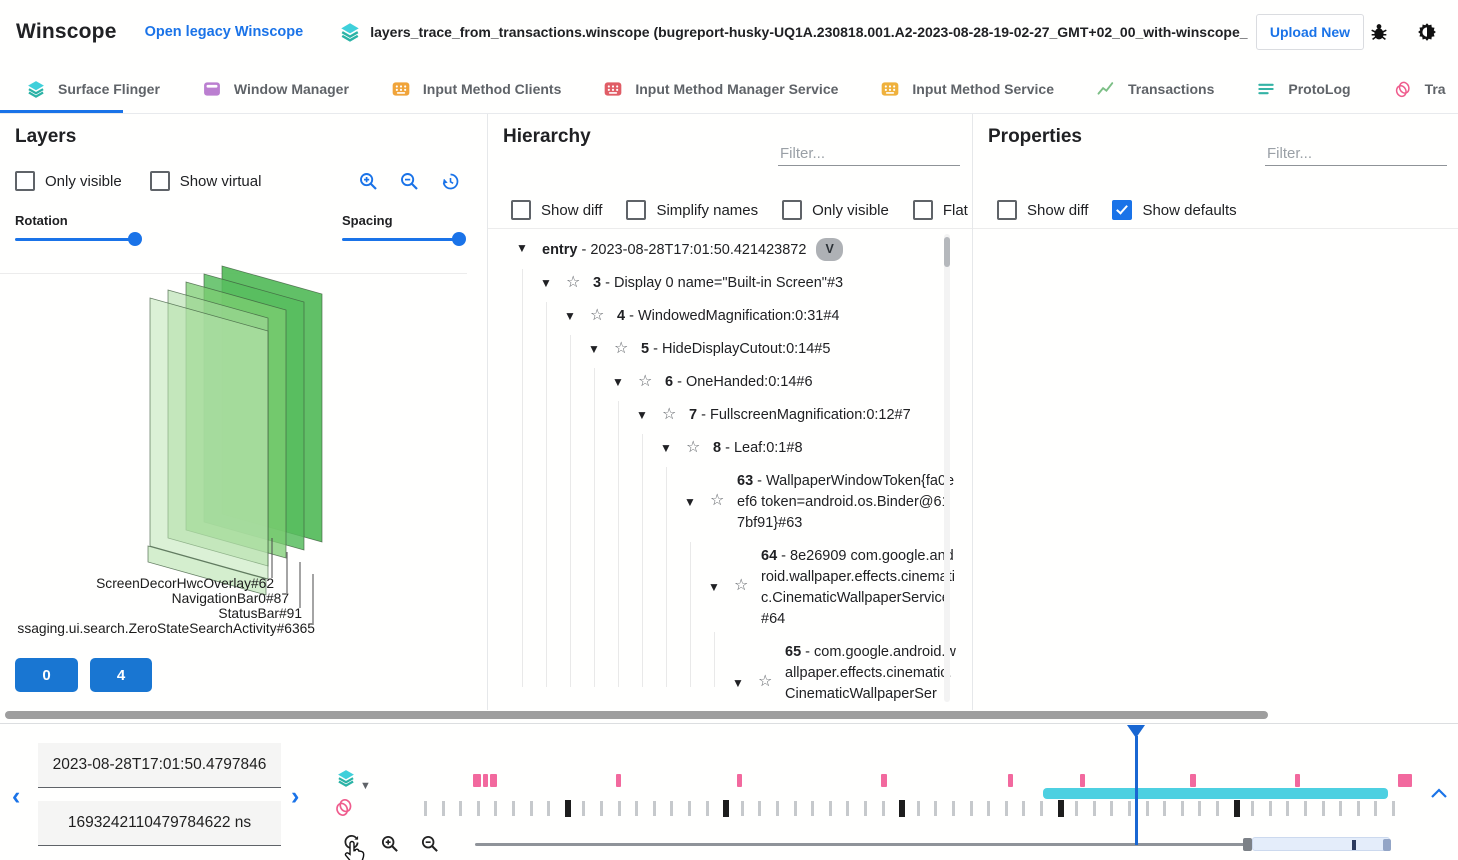  I want to click on tree-node-7: ▼ ☆ 7 - FullscreenMagnification:0:12#7, so click(730, 415).